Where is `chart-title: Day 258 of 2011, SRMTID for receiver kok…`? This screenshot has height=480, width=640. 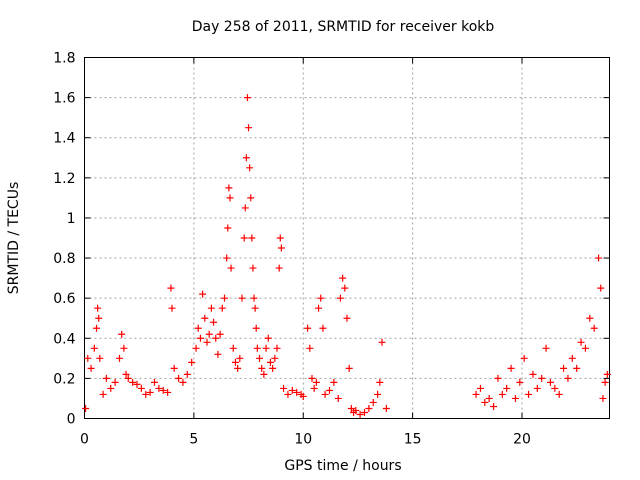
chart-title: Day 258 of 2011, SRMTID for receiver kok… is located at coordinates (343, 27).